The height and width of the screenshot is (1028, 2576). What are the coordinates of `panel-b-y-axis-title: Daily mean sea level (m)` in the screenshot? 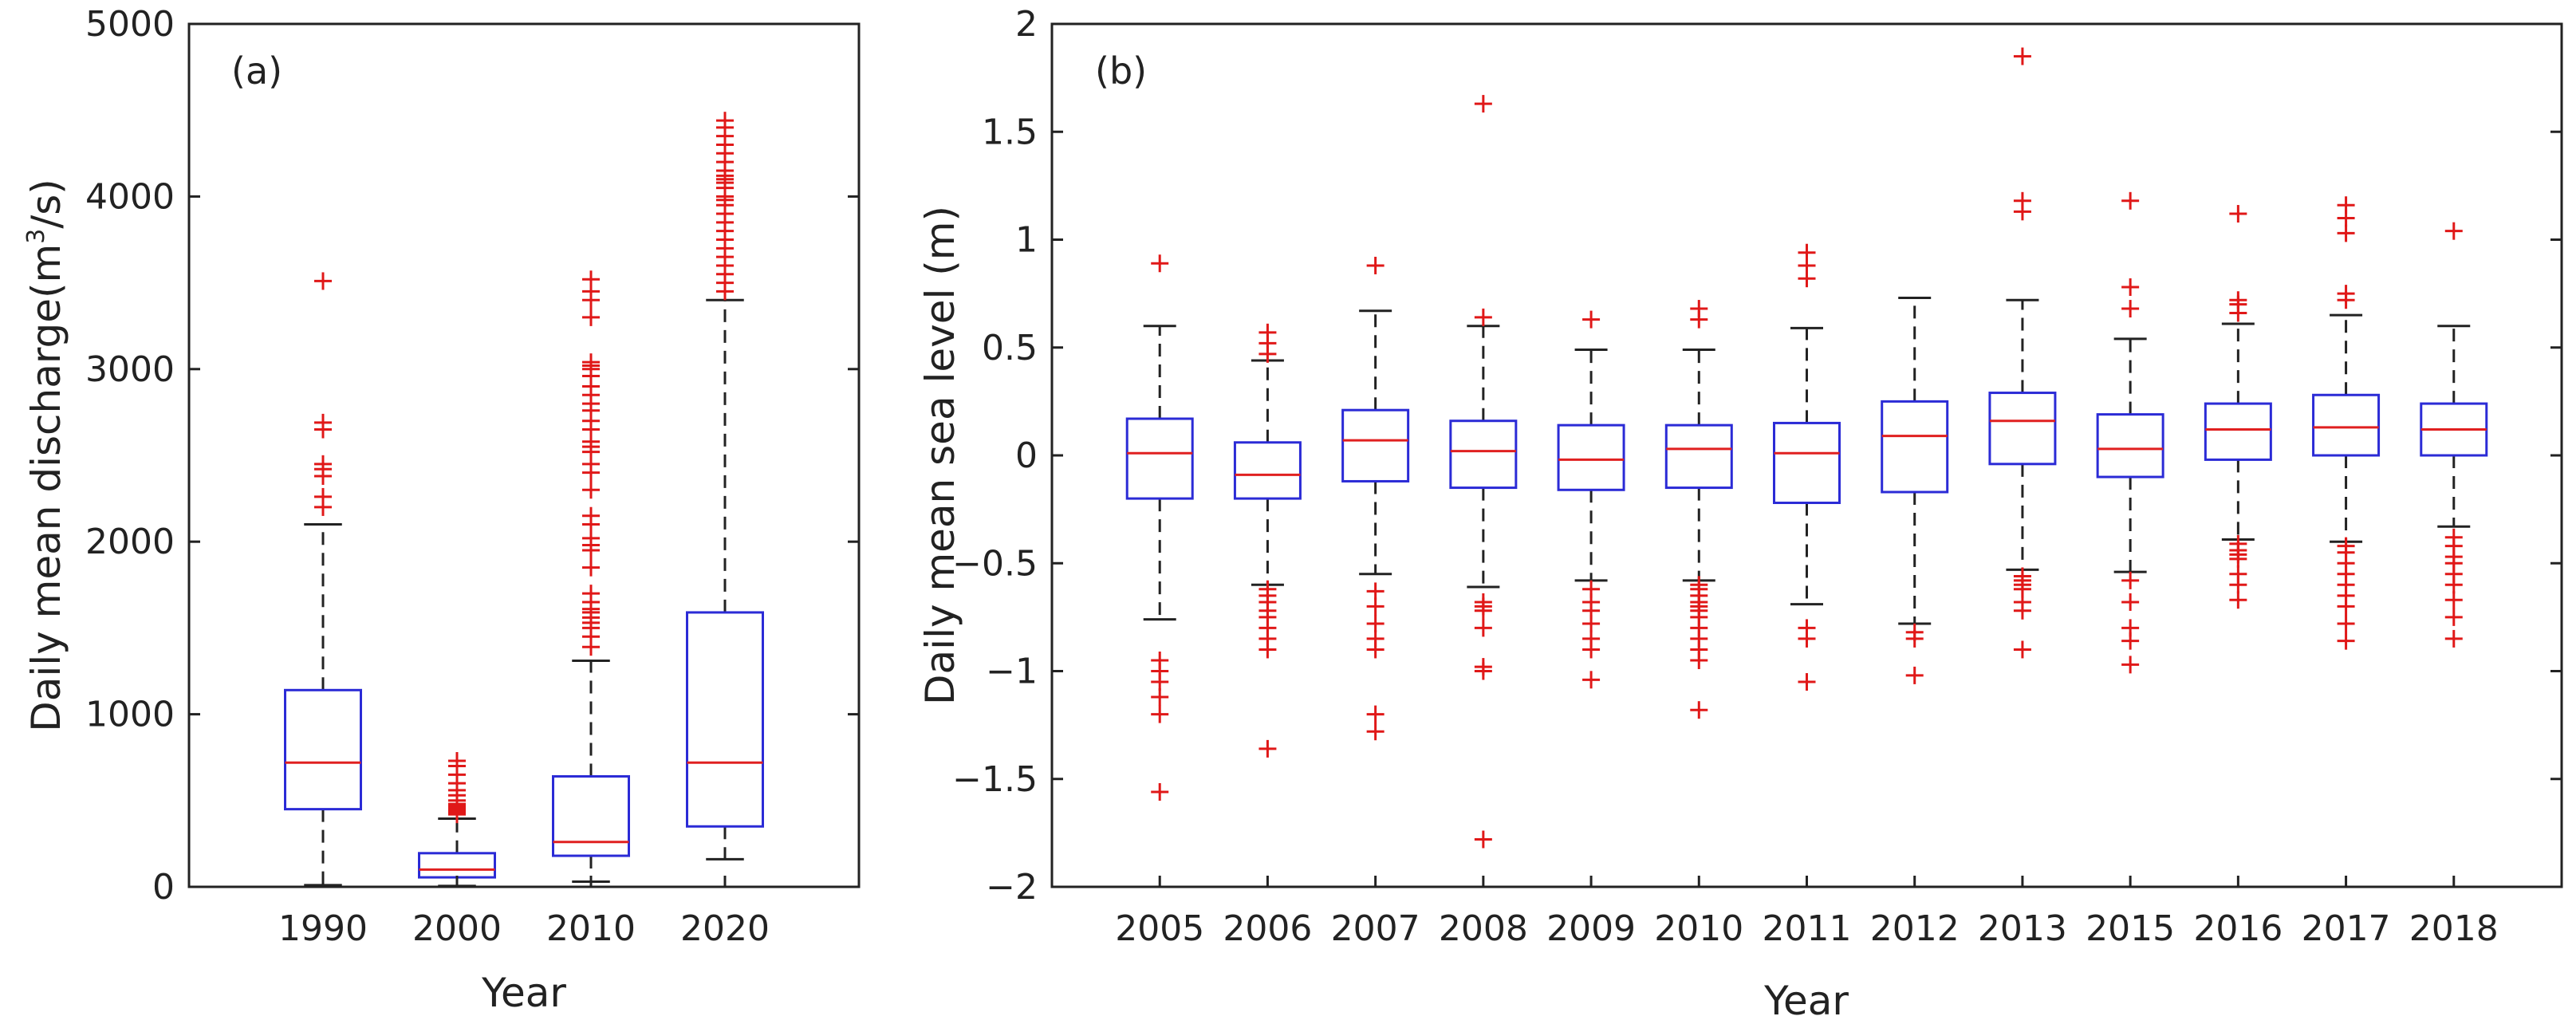 It's located at (940, 455).